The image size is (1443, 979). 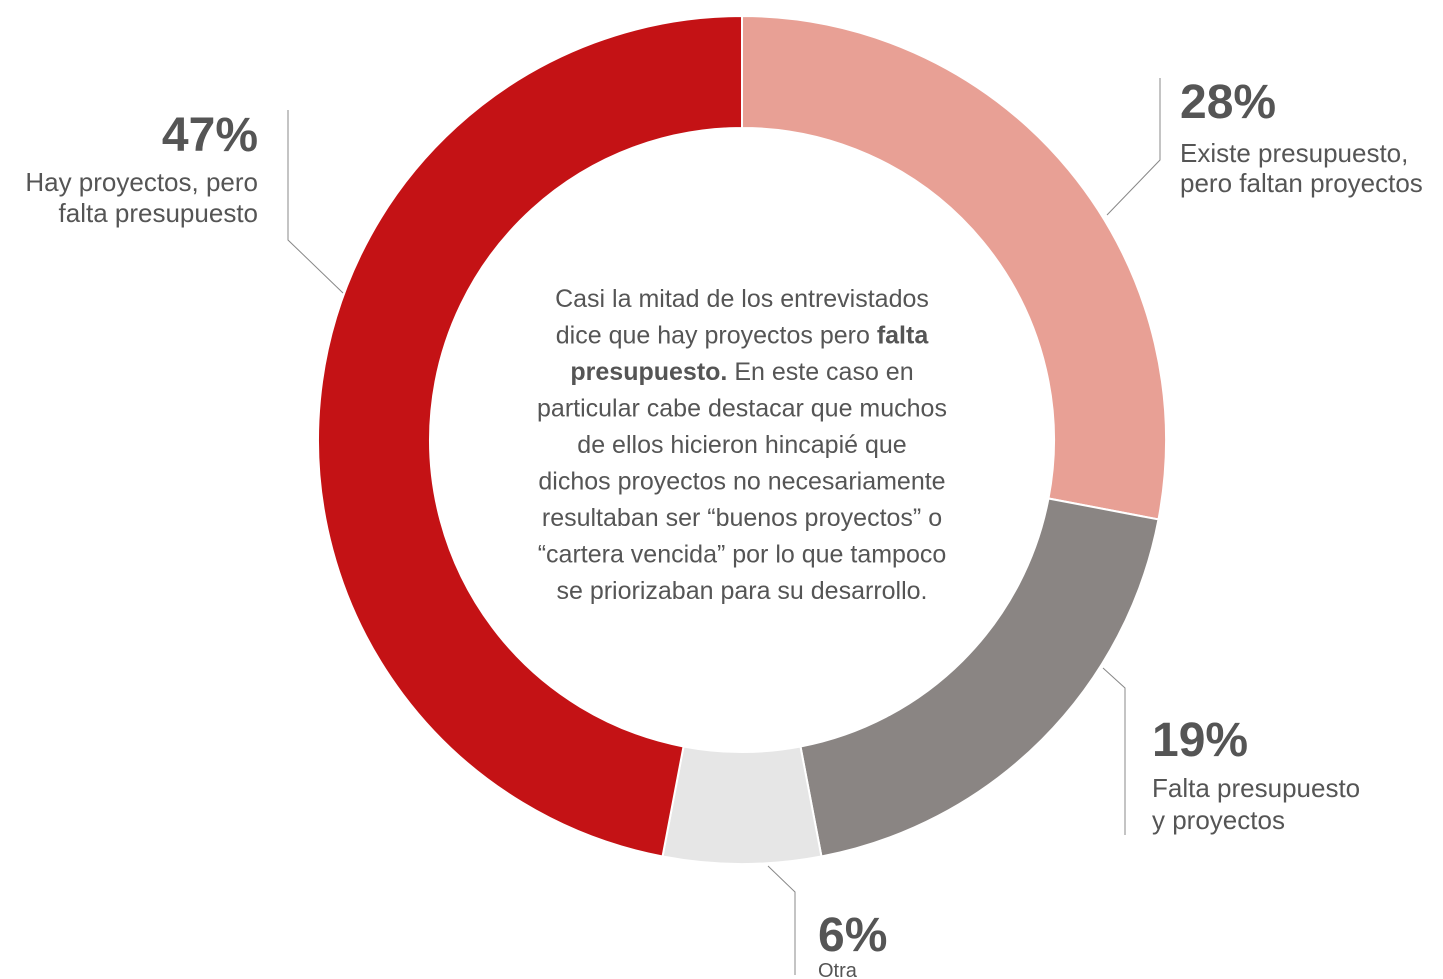 What do you see at coordinates (1200, 740) in the screenshot?
I see `value-label: 19%` at bounding box center [1200, 740].